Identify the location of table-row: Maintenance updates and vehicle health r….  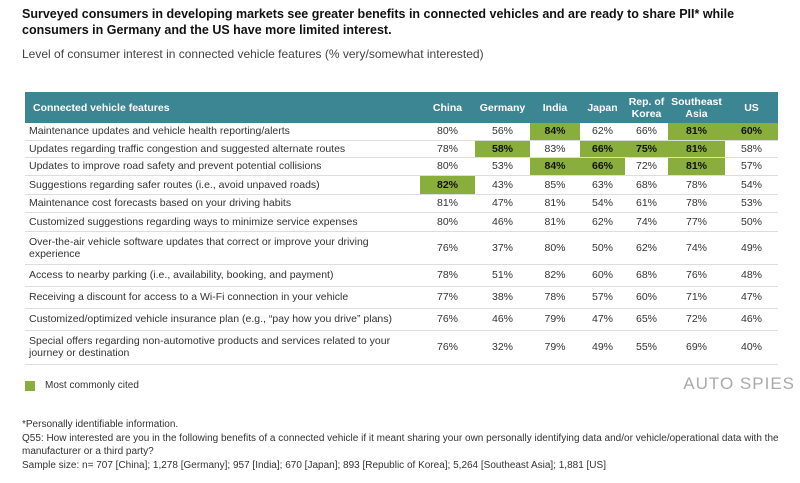
(401, 132).